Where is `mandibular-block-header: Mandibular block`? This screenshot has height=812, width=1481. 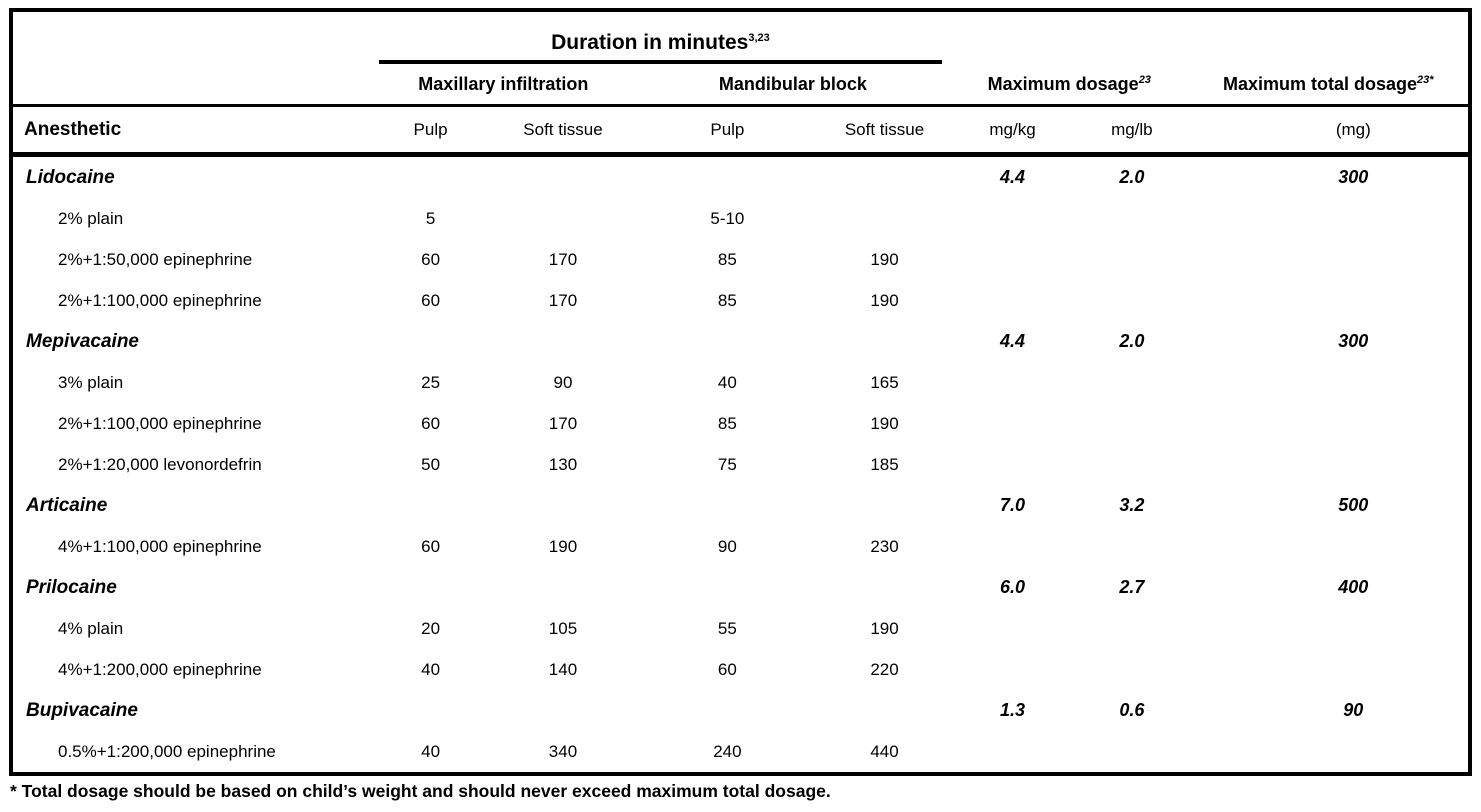
mandibular-block-header: Mandibular block is located at coordinates (792, 85).